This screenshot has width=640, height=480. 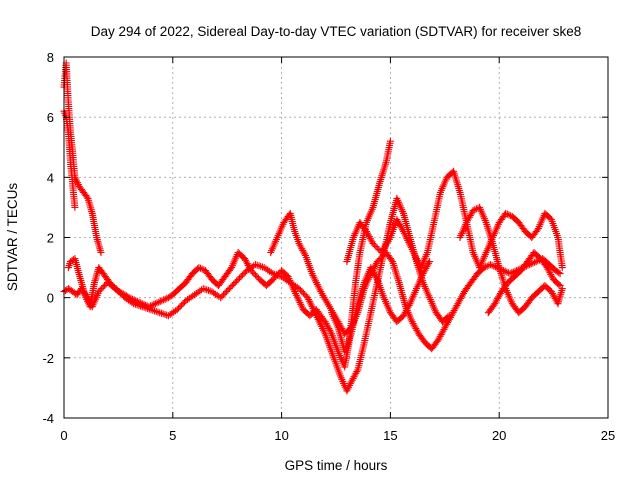 I want to click on x-tick-label: 5, so click(x=172, y=435).